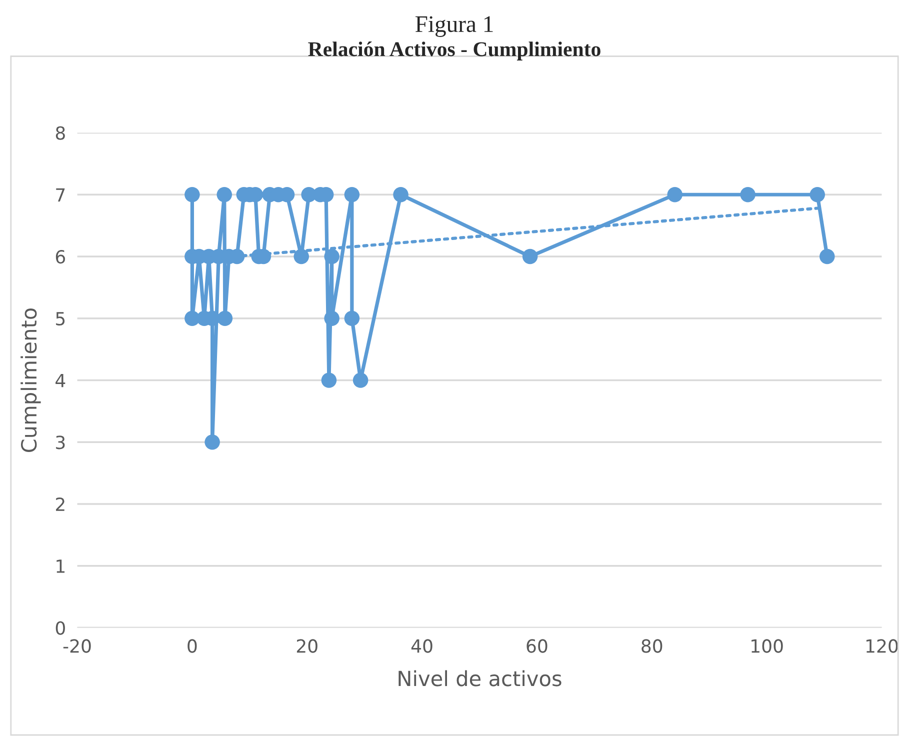 Image resolution: width=909 pixels, height=750 pixels. Describe the element at coordinates (421, 646) in the screenshot. I see `x-tick-label: 40` at that location.